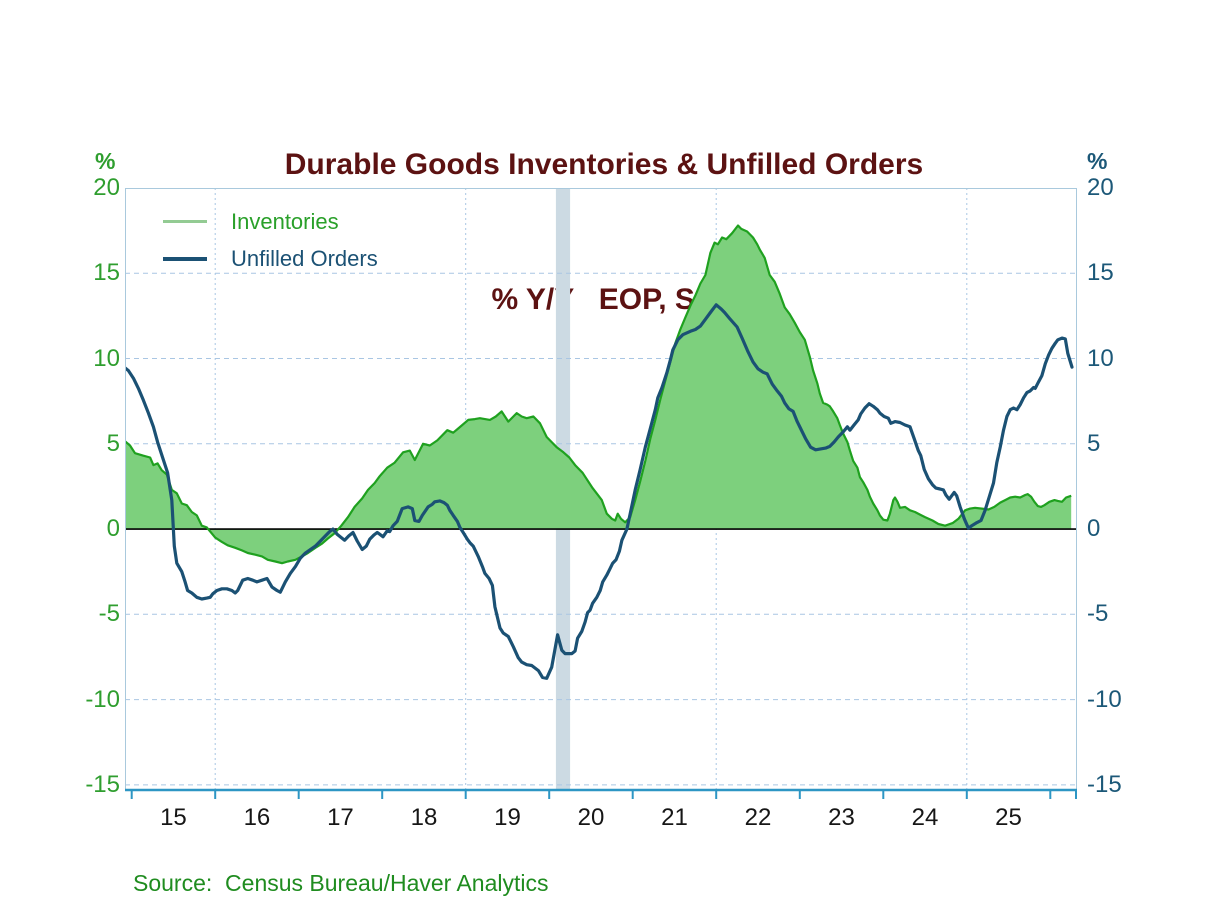 The height and width of the screenshot is (906, 1208). I want to click on left-axis-unit: %, so click(105, 161).